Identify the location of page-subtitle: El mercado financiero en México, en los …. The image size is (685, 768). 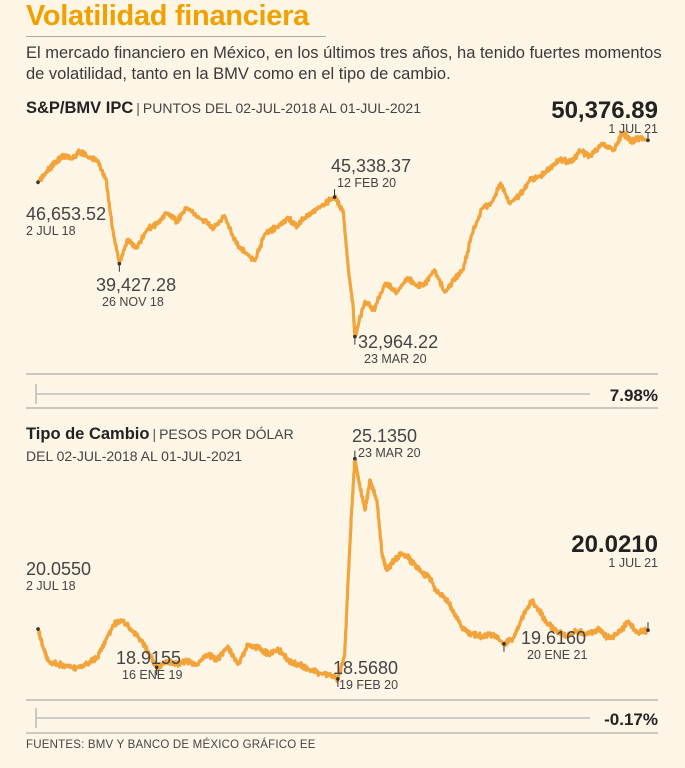
(344, 63).